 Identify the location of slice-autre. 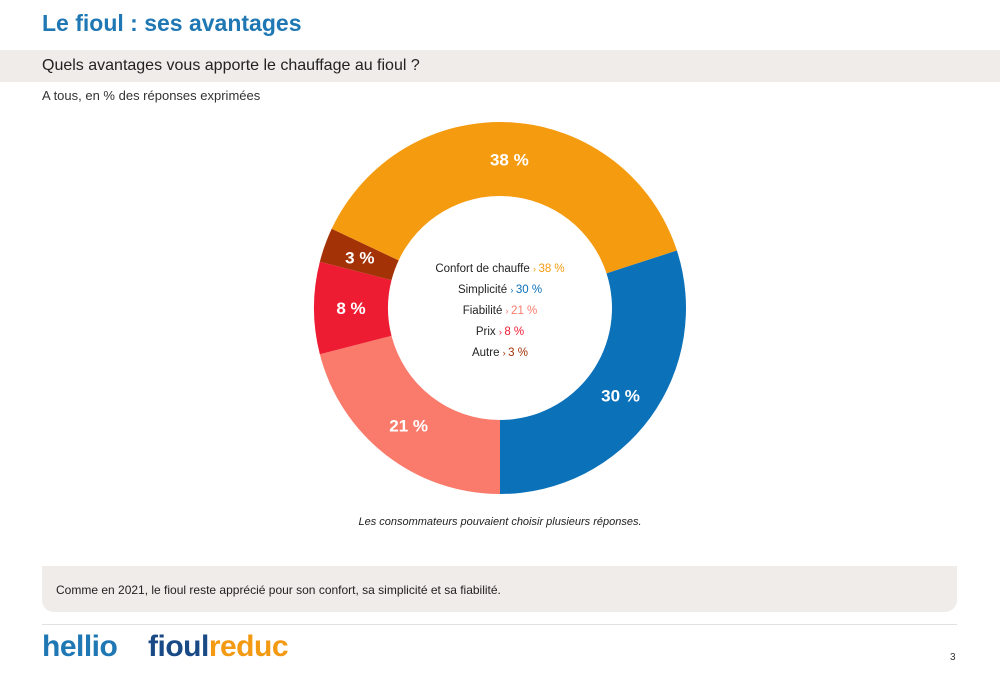
(359, 254).